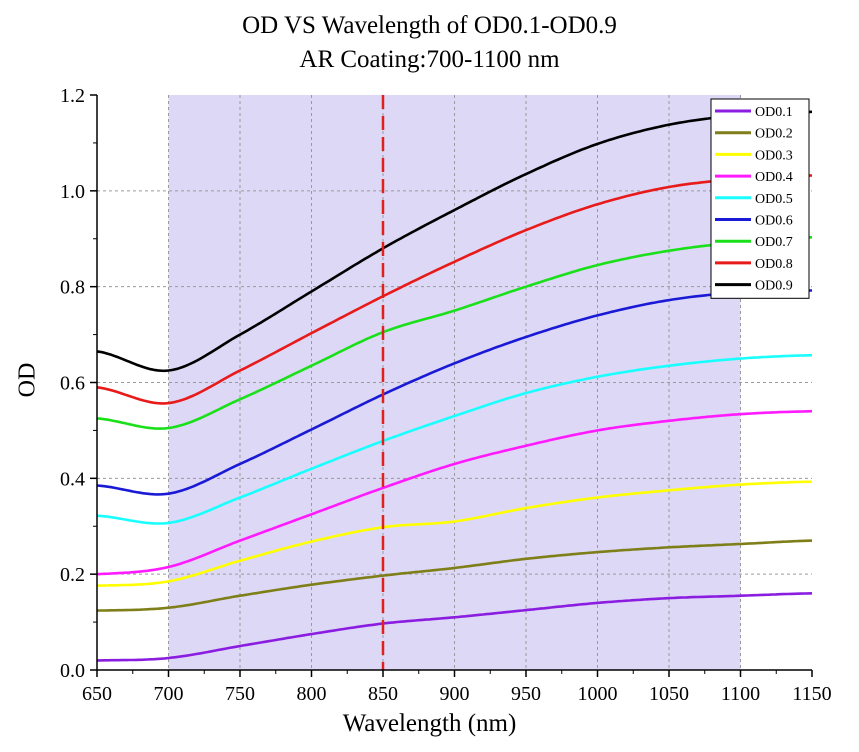 This screenshot has height=752, width=859. What do you see at coordinates (72, 575) in the screenshot?
I see `y-tick-label: 0.2` at bounding box center [72, 575].